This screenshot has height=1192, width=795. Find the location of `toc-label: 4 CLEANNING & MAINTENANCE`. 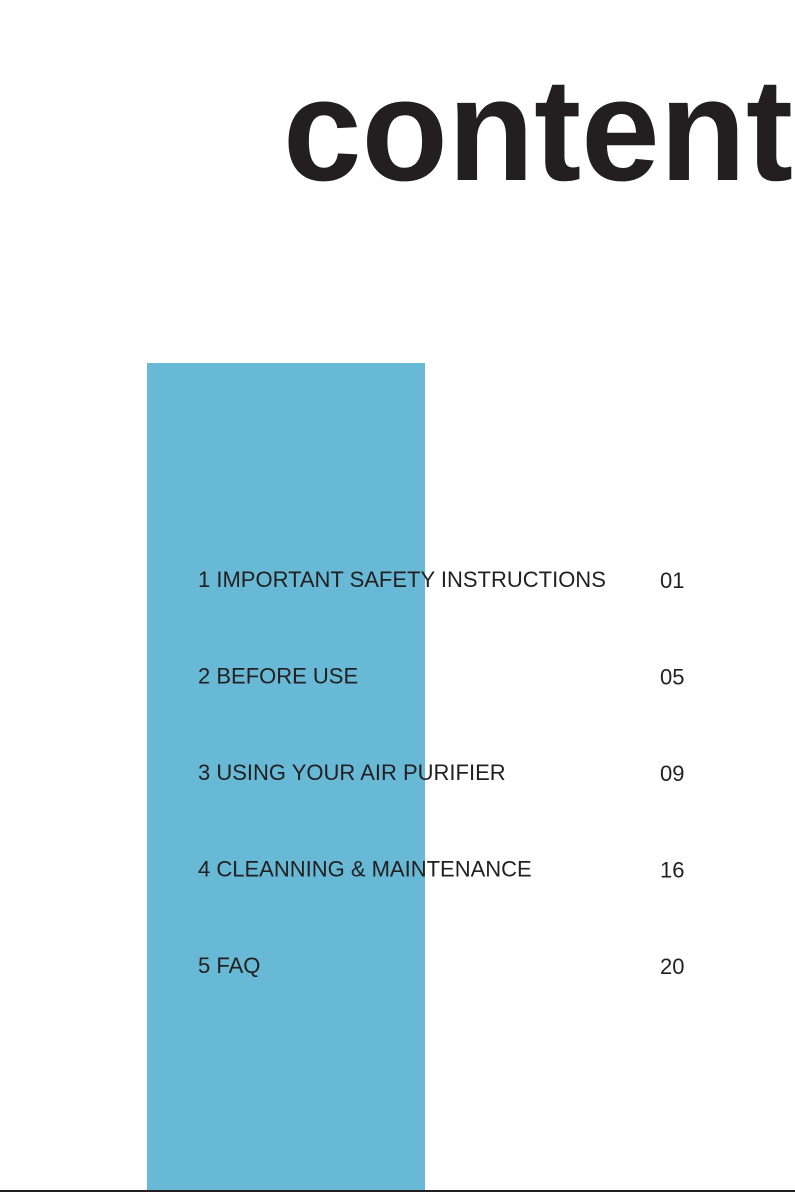

toc-label: 4 CLEANNING & MAINTENANCE is located at coordinates (365, 869).